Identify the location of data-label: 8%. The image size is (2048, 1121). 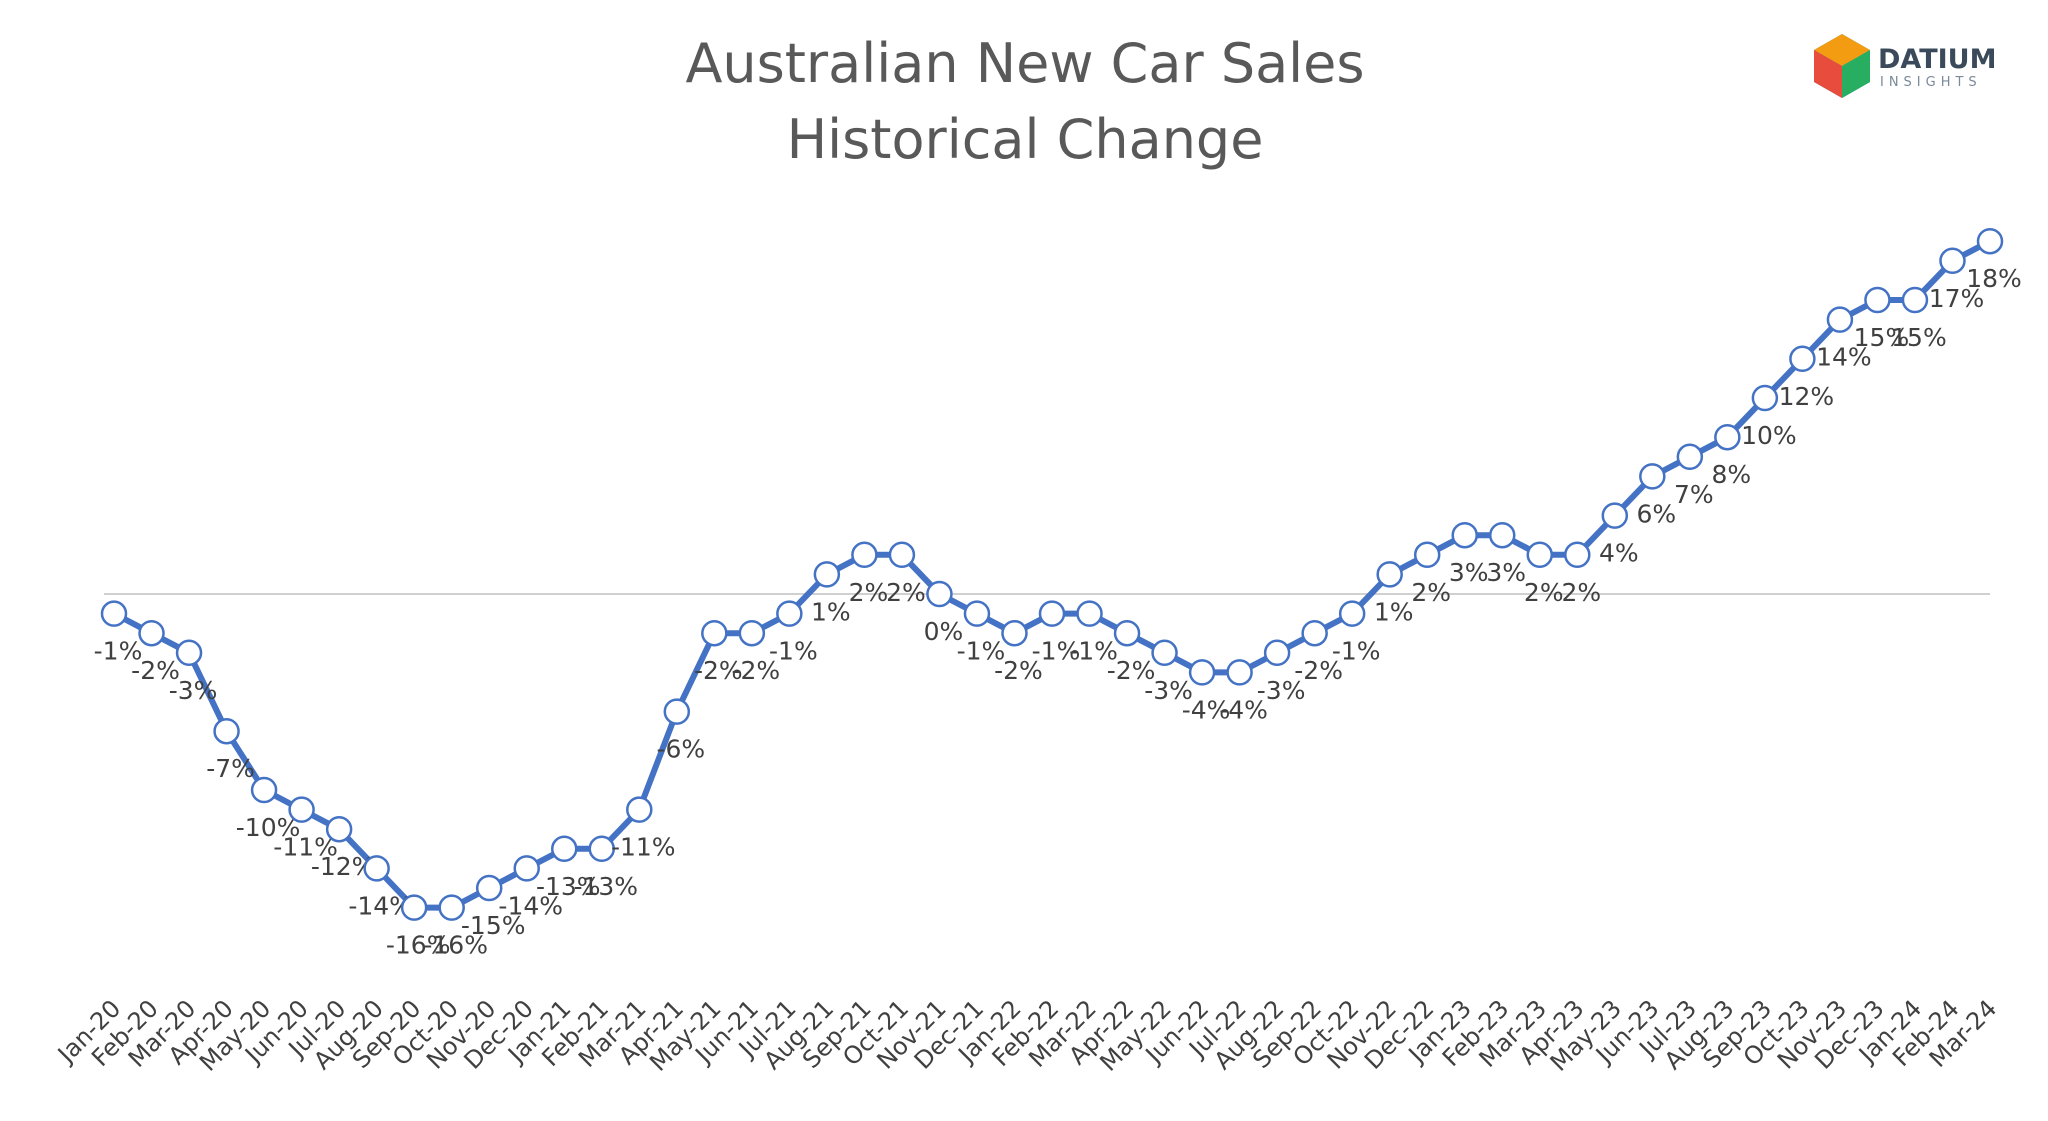
(1732, 474).